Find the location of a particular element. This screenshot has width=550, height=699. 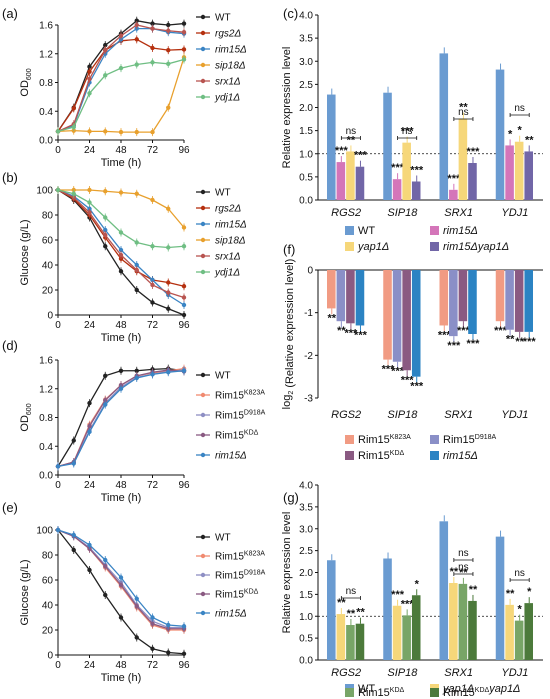

panel-d-y-label: OD600 is located at coordinates (26, 417).